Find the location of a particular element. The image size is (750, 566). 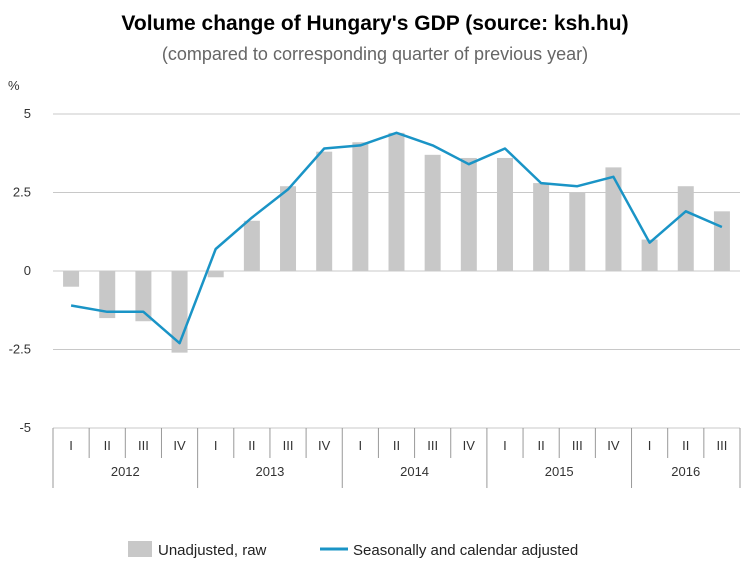

y-tick-label: -5 is located at coordinates (25, 427).